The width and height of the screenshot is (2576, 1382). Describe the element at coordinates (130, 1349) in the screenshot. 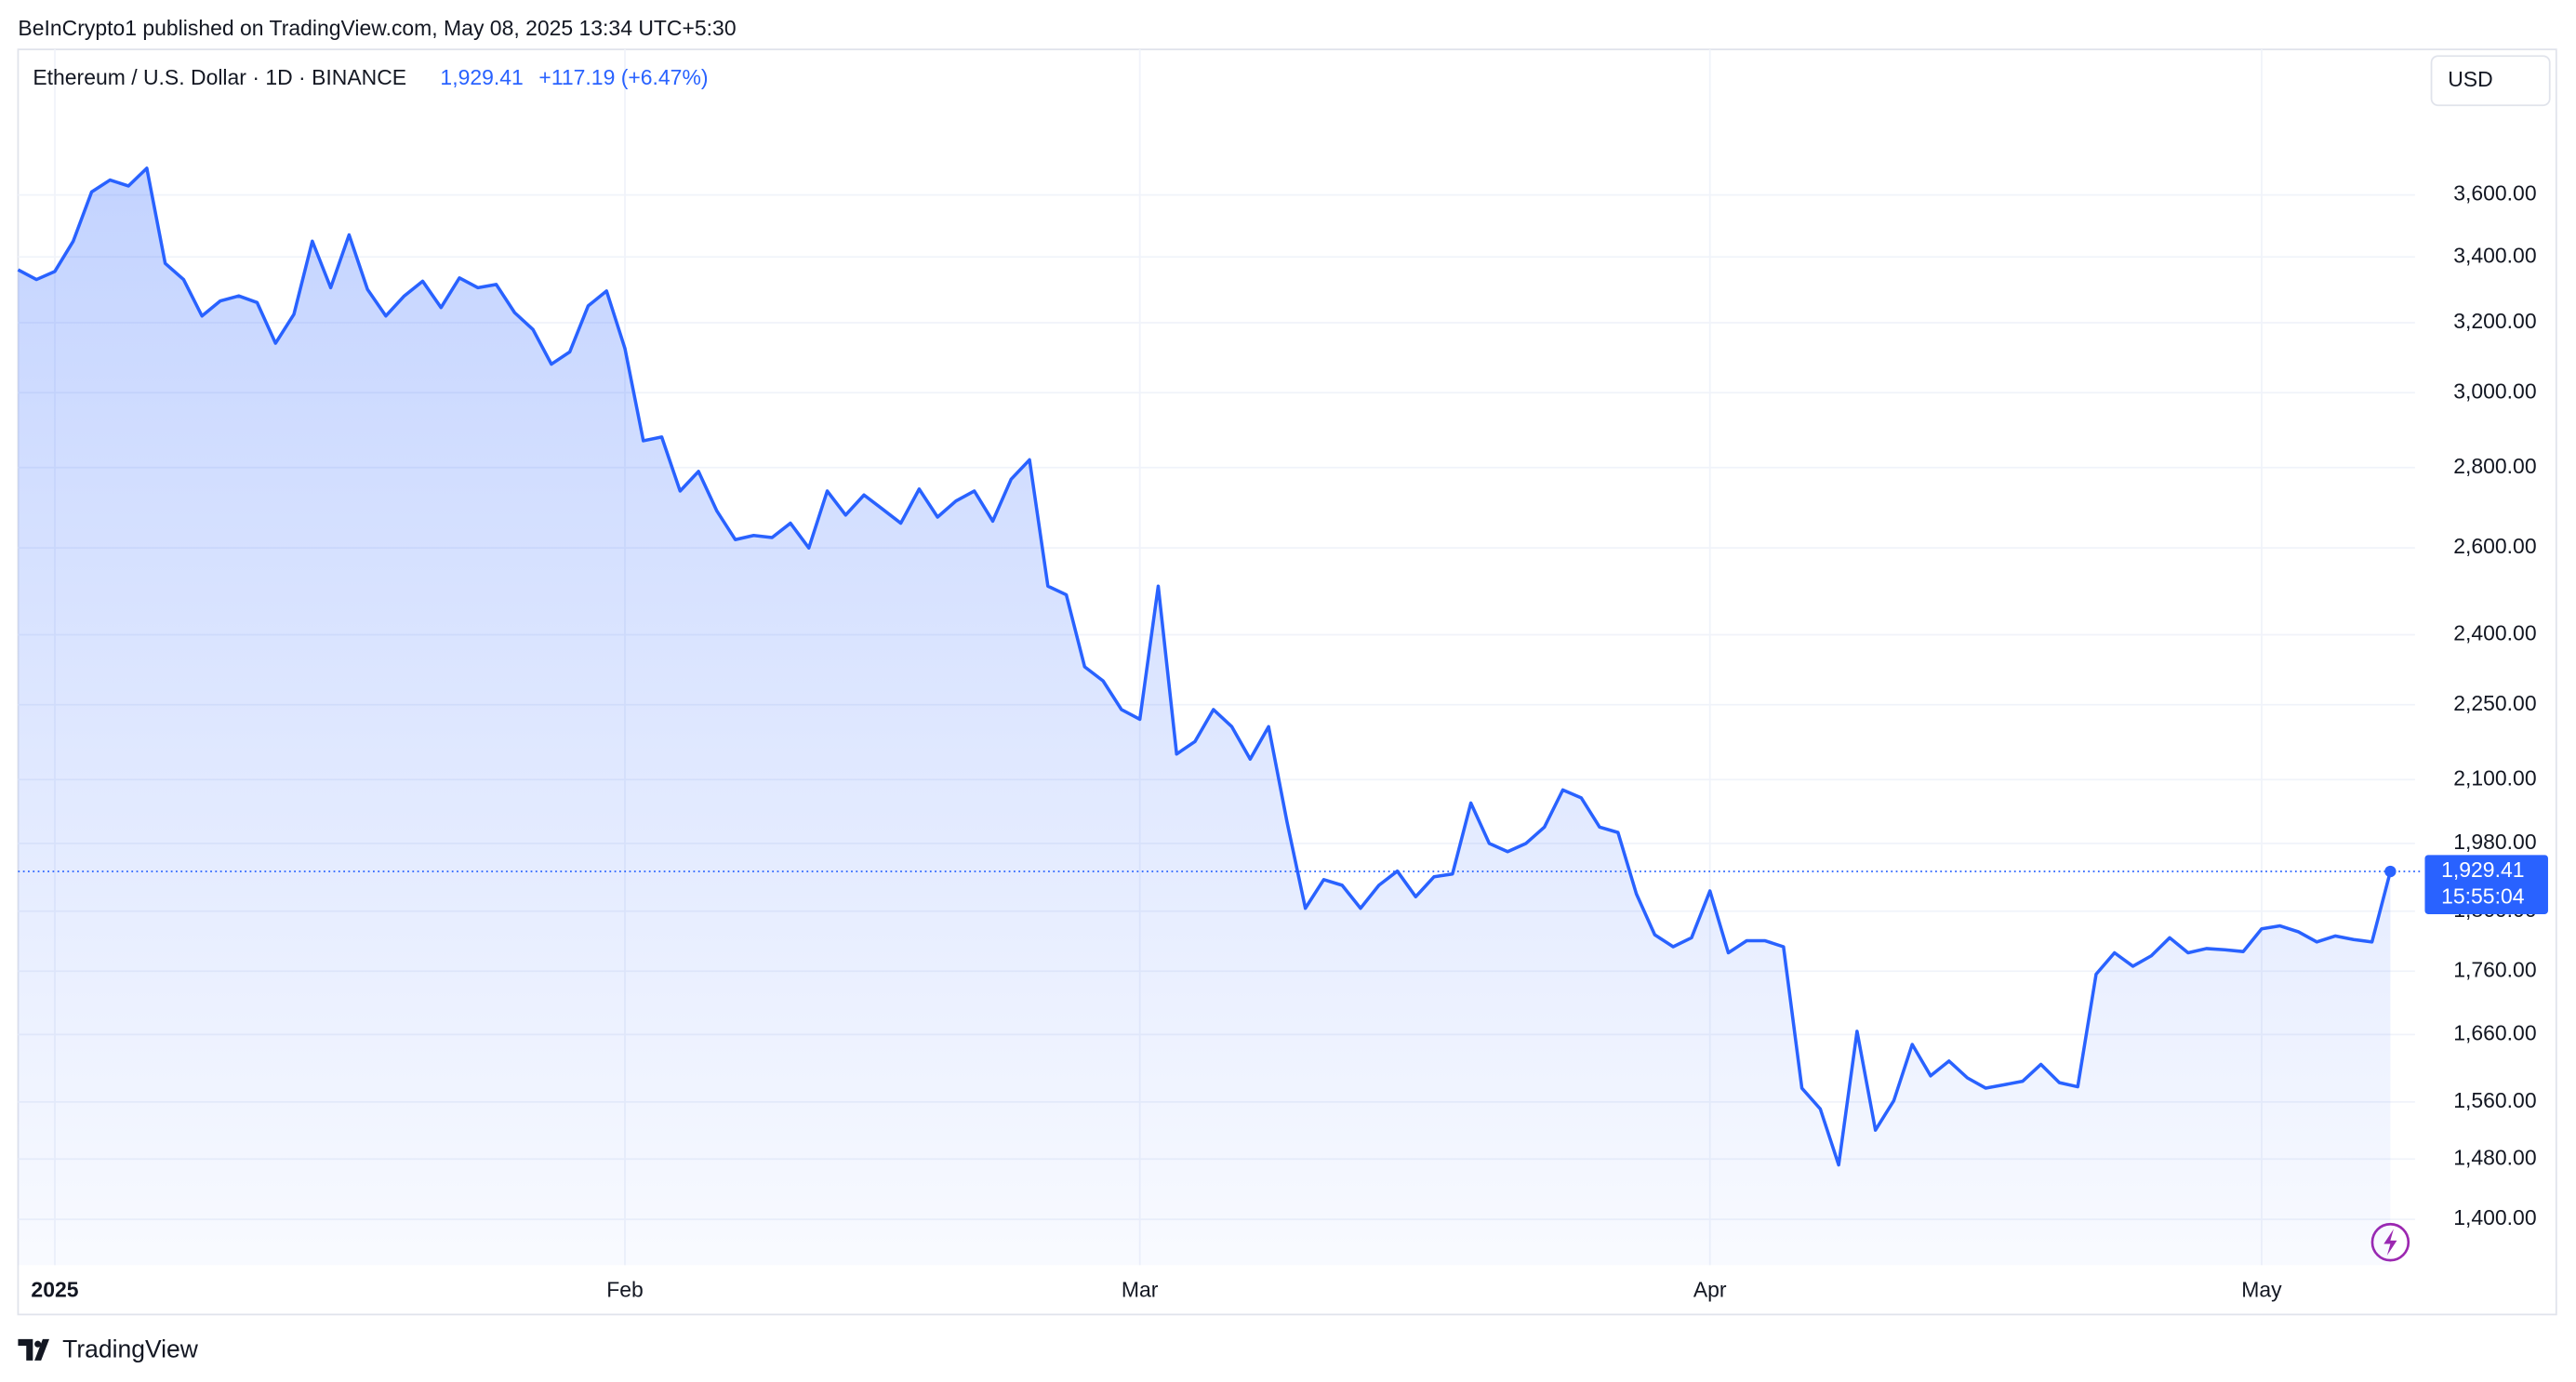

I see `brand: TradingView` at that location.